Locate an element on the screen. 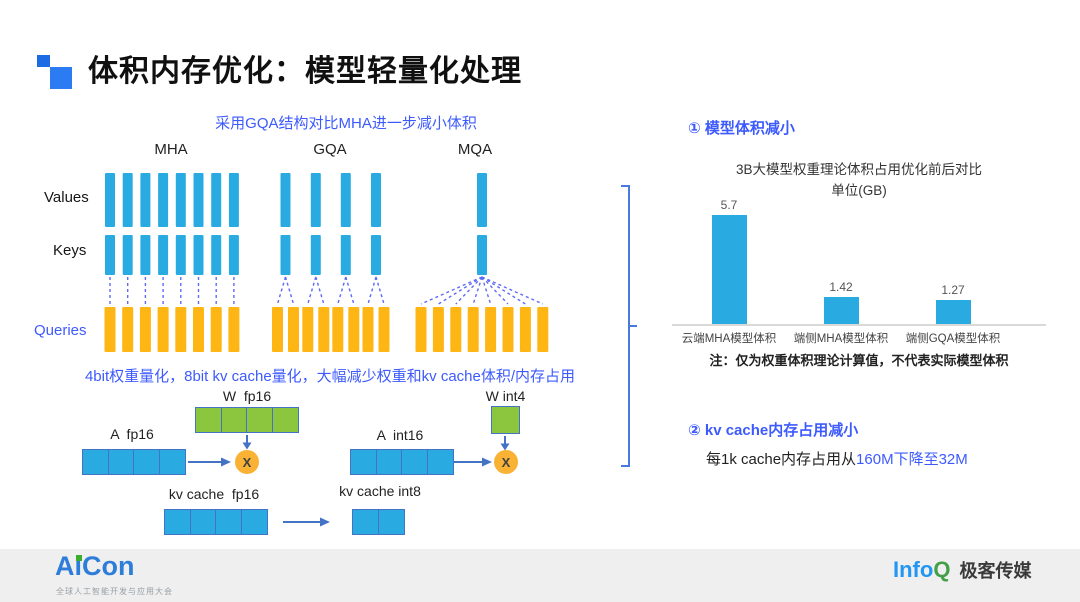  chart-bar-group: 1.42 is located at coordinates (841, 260).